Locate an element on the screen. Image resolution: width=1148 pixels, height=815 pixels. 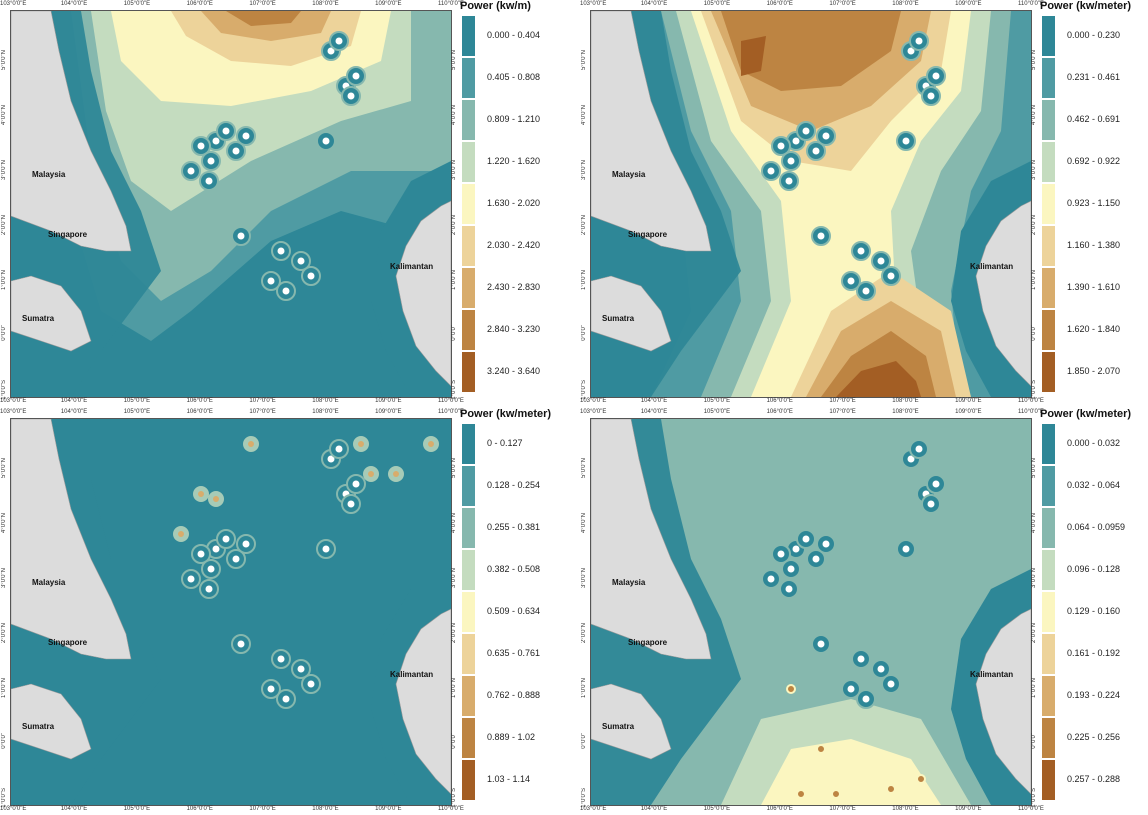
kalimantan-land is located at coordinates (1003, 701).